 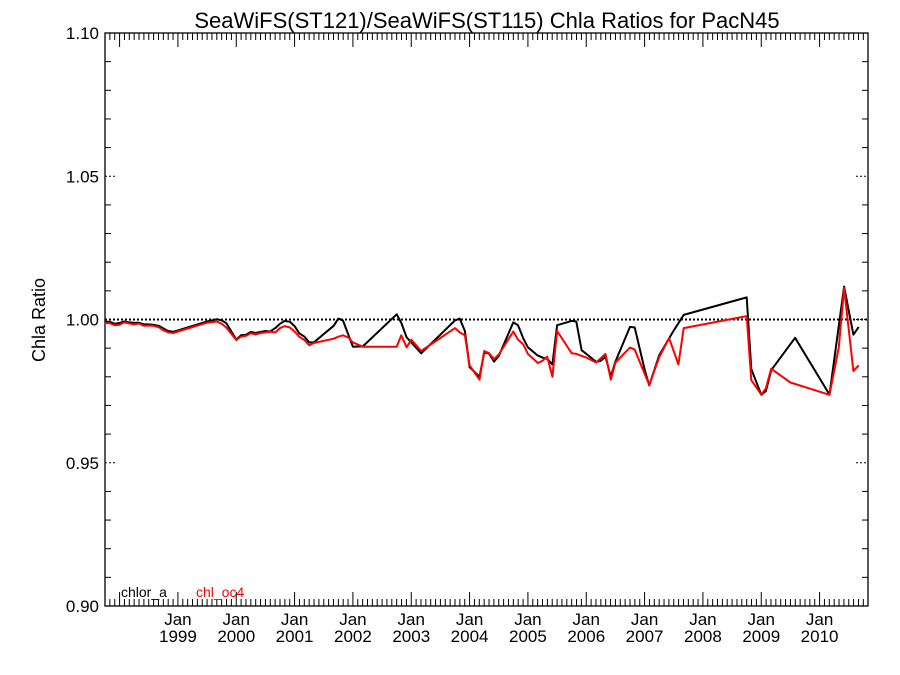 What do you see at coordinates (82, 606) in the screenshot?
I see `y-tick-label: 0.90` at bounding box center [82, 606].